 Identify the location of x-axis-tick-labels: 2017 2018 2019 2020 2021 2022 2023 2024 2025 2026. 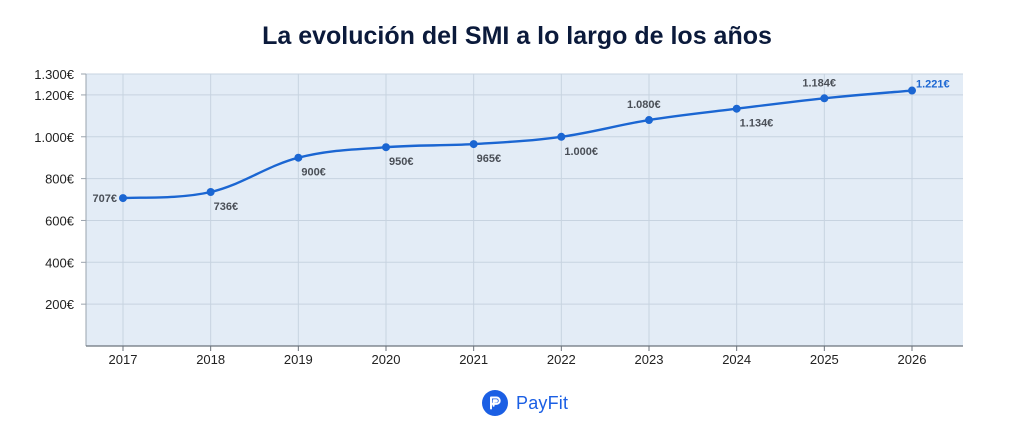
(518, 359).